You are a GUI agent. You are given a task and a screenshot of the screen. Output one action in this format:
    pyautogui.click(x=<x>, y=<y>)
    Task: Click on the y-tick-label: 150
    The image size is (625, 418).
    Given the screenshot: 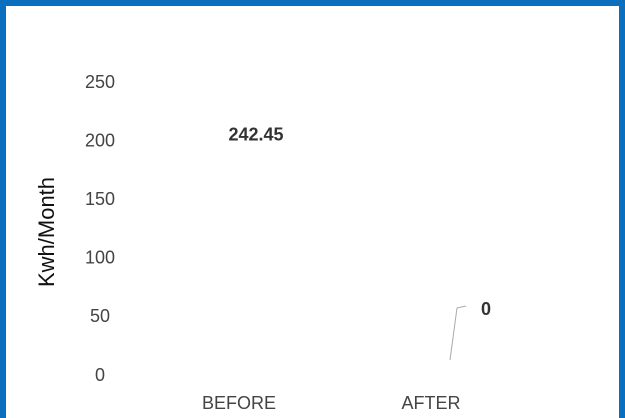 What is the action you would take?
    pyautogui.click(x=100, y=199)
    